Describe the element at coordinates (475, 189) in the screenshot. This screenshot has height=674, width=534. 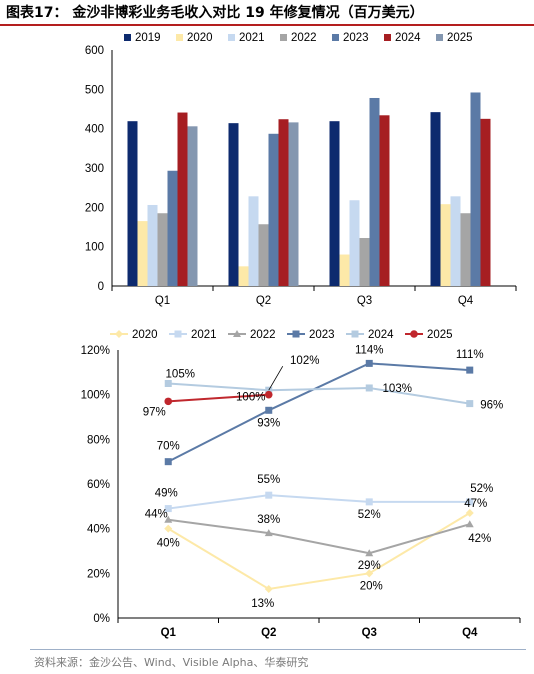
I see `bar-2023-Q4` at that location.